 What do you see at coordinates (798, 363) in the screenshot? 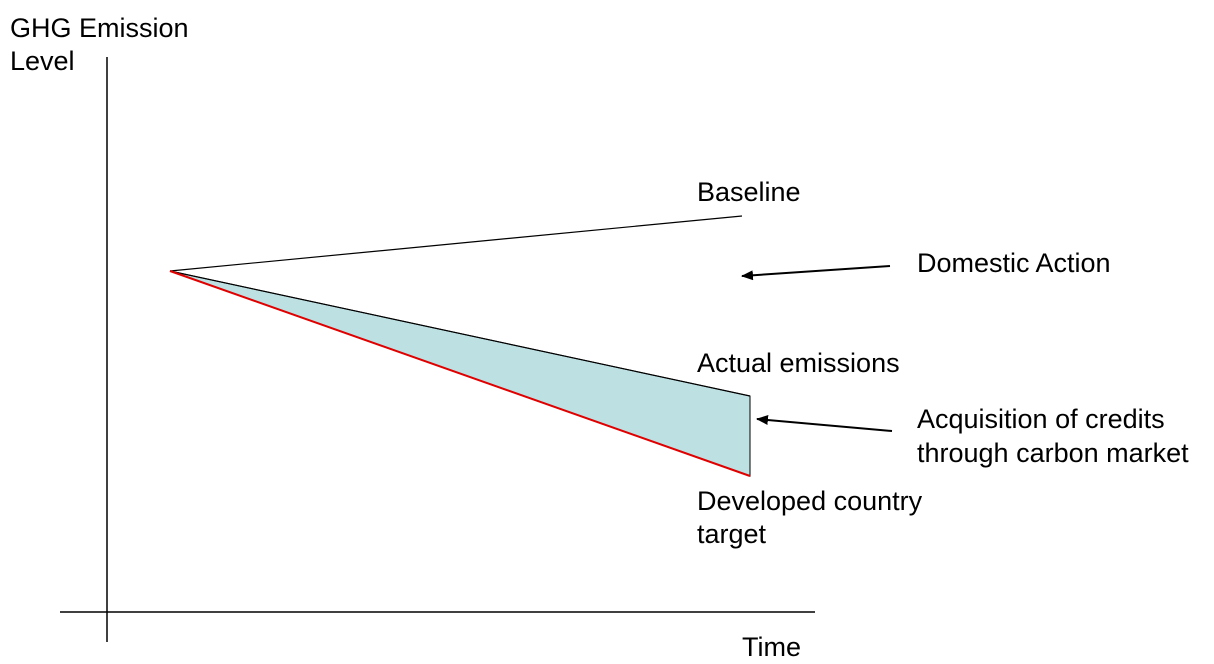
I see `actual-emissions-label: Actual emissions` at bounding box center [798, 363].